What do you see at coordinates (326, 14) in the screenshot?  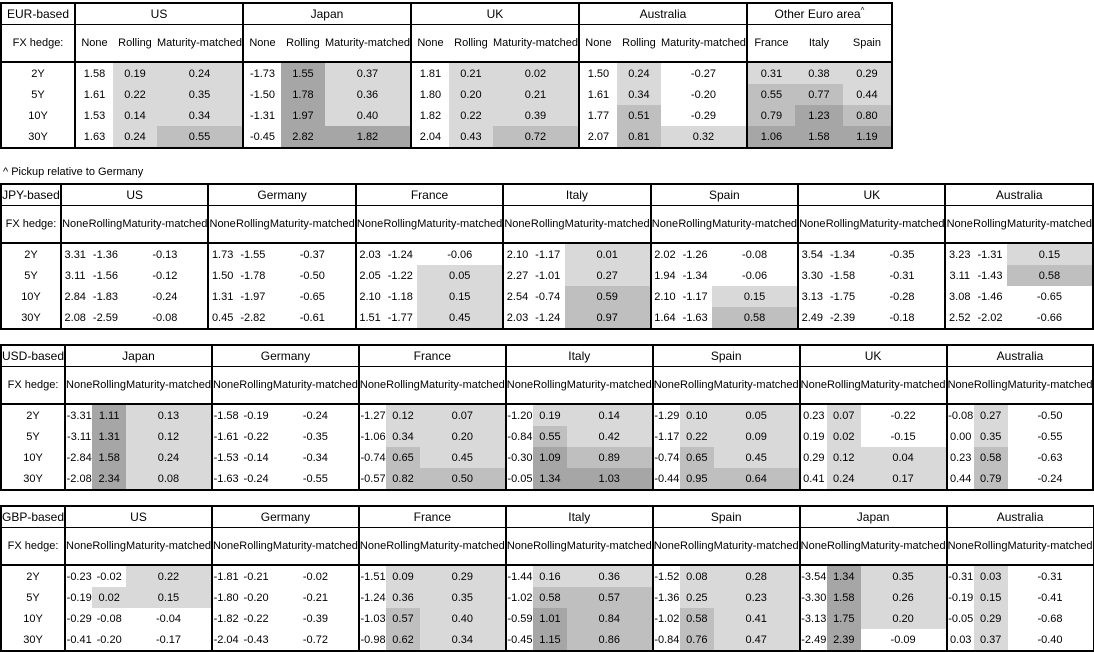 I see `group-header-japan: Japan` at bounding box center [326, 14].